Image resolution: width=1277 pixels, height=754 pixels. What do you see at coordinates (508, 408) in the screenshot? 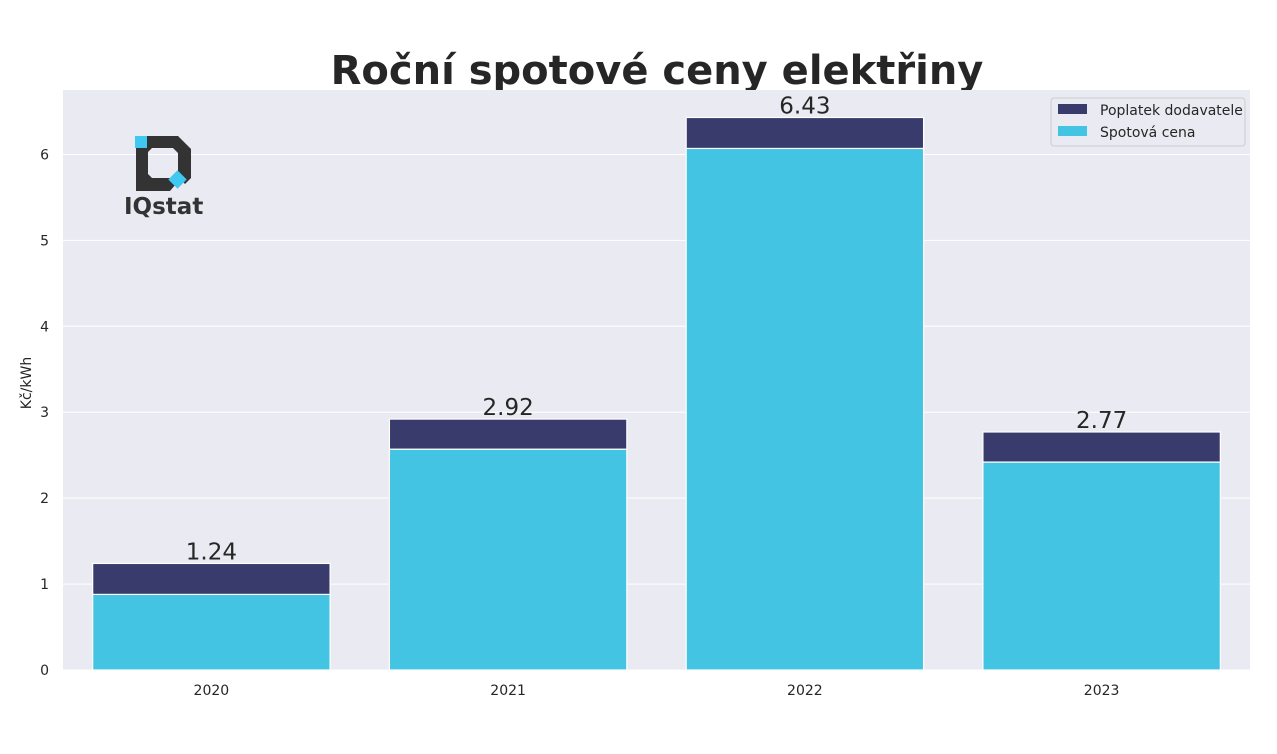
I see `bar-total-label: 2.92` at bounding box center [508, 408].